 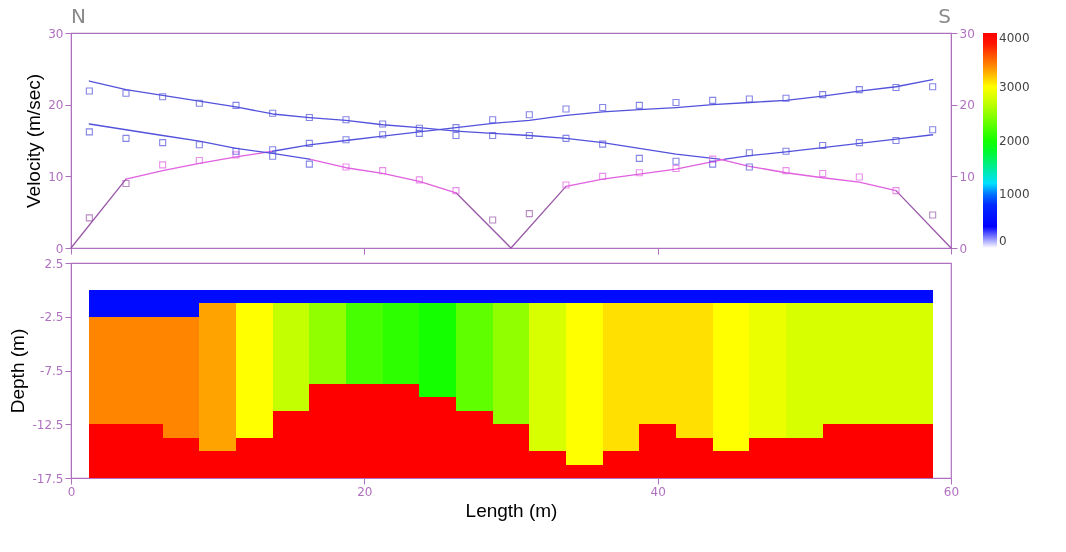 What do you see at coordinates (59, 248) in the screenshot?
I see `y-tick-label: 0` at bounding box center [59, 248].